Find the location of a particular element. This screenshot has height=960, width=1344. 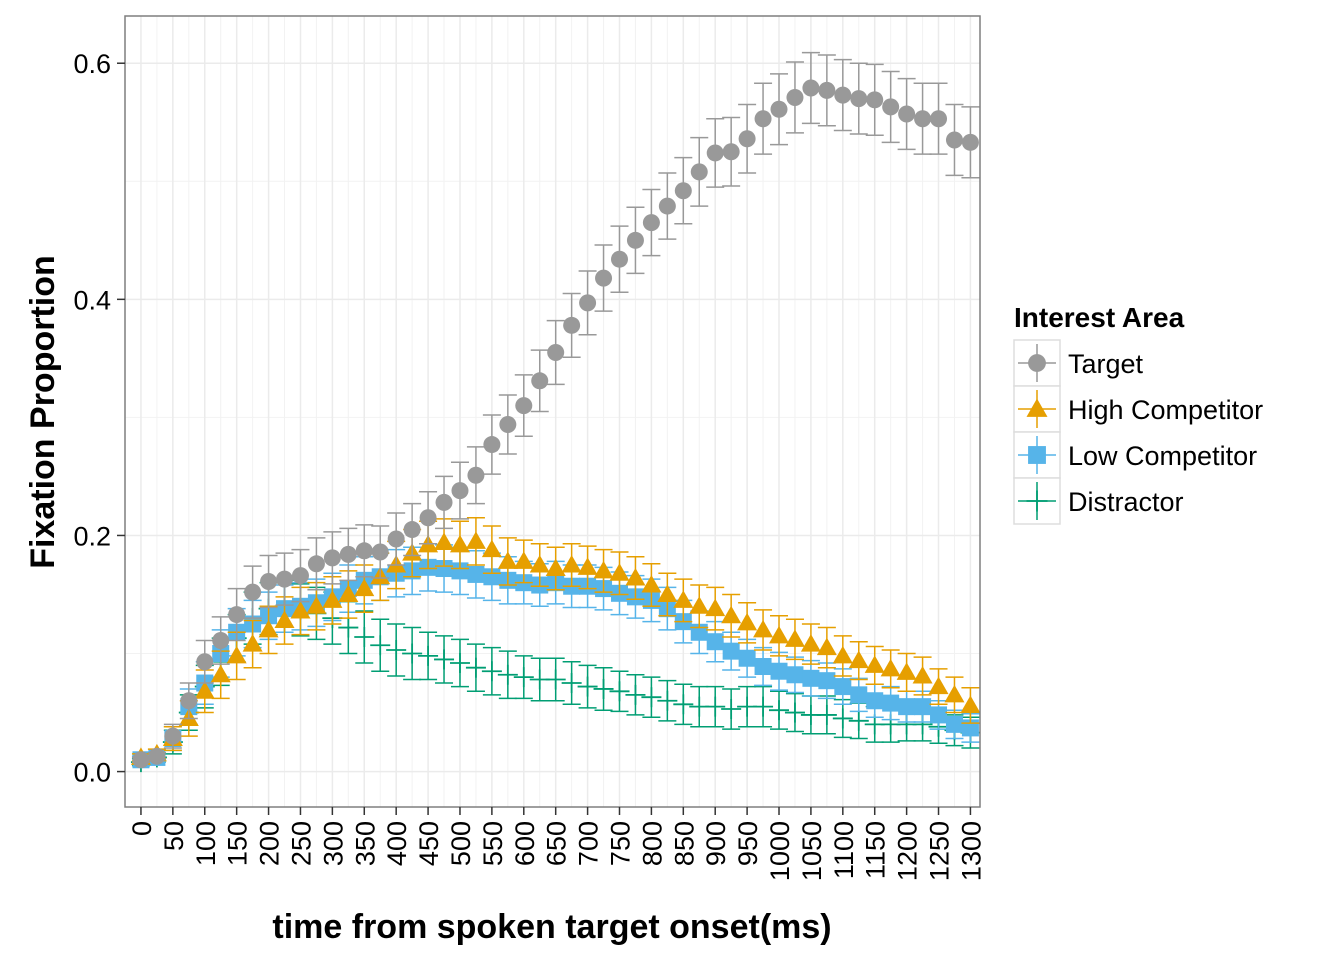

y-tick-label: 0.0 is located at coordinates (92, 773).